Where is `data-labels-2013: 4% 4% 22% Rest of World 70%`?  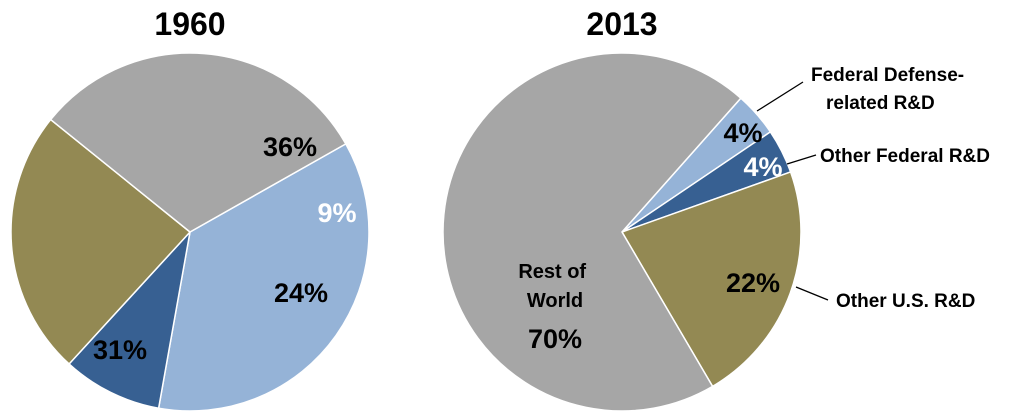
data-labels-2013: 4% 4% 22% Rest of World 70% is located at coordinates (650, 236).